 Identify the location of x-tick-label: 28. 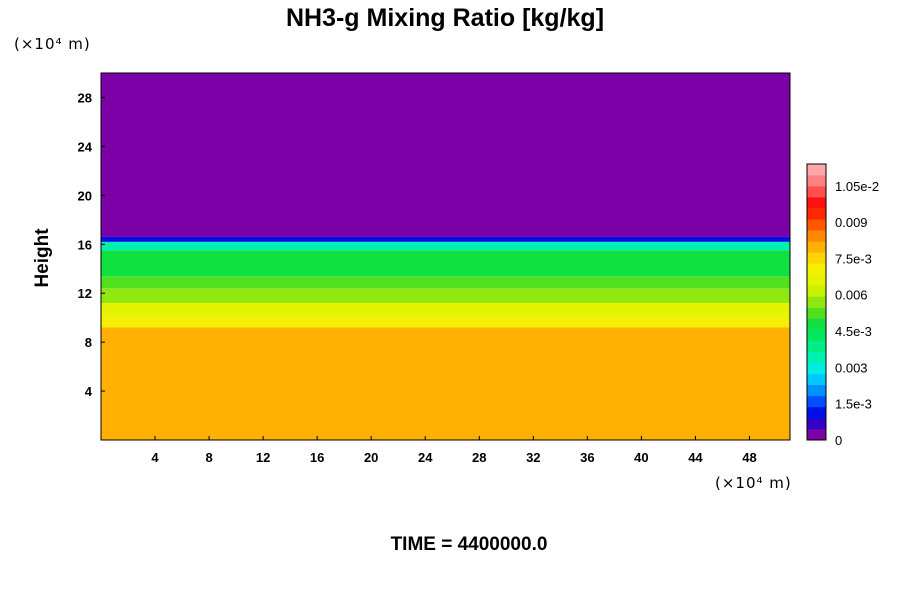
(479, 457).